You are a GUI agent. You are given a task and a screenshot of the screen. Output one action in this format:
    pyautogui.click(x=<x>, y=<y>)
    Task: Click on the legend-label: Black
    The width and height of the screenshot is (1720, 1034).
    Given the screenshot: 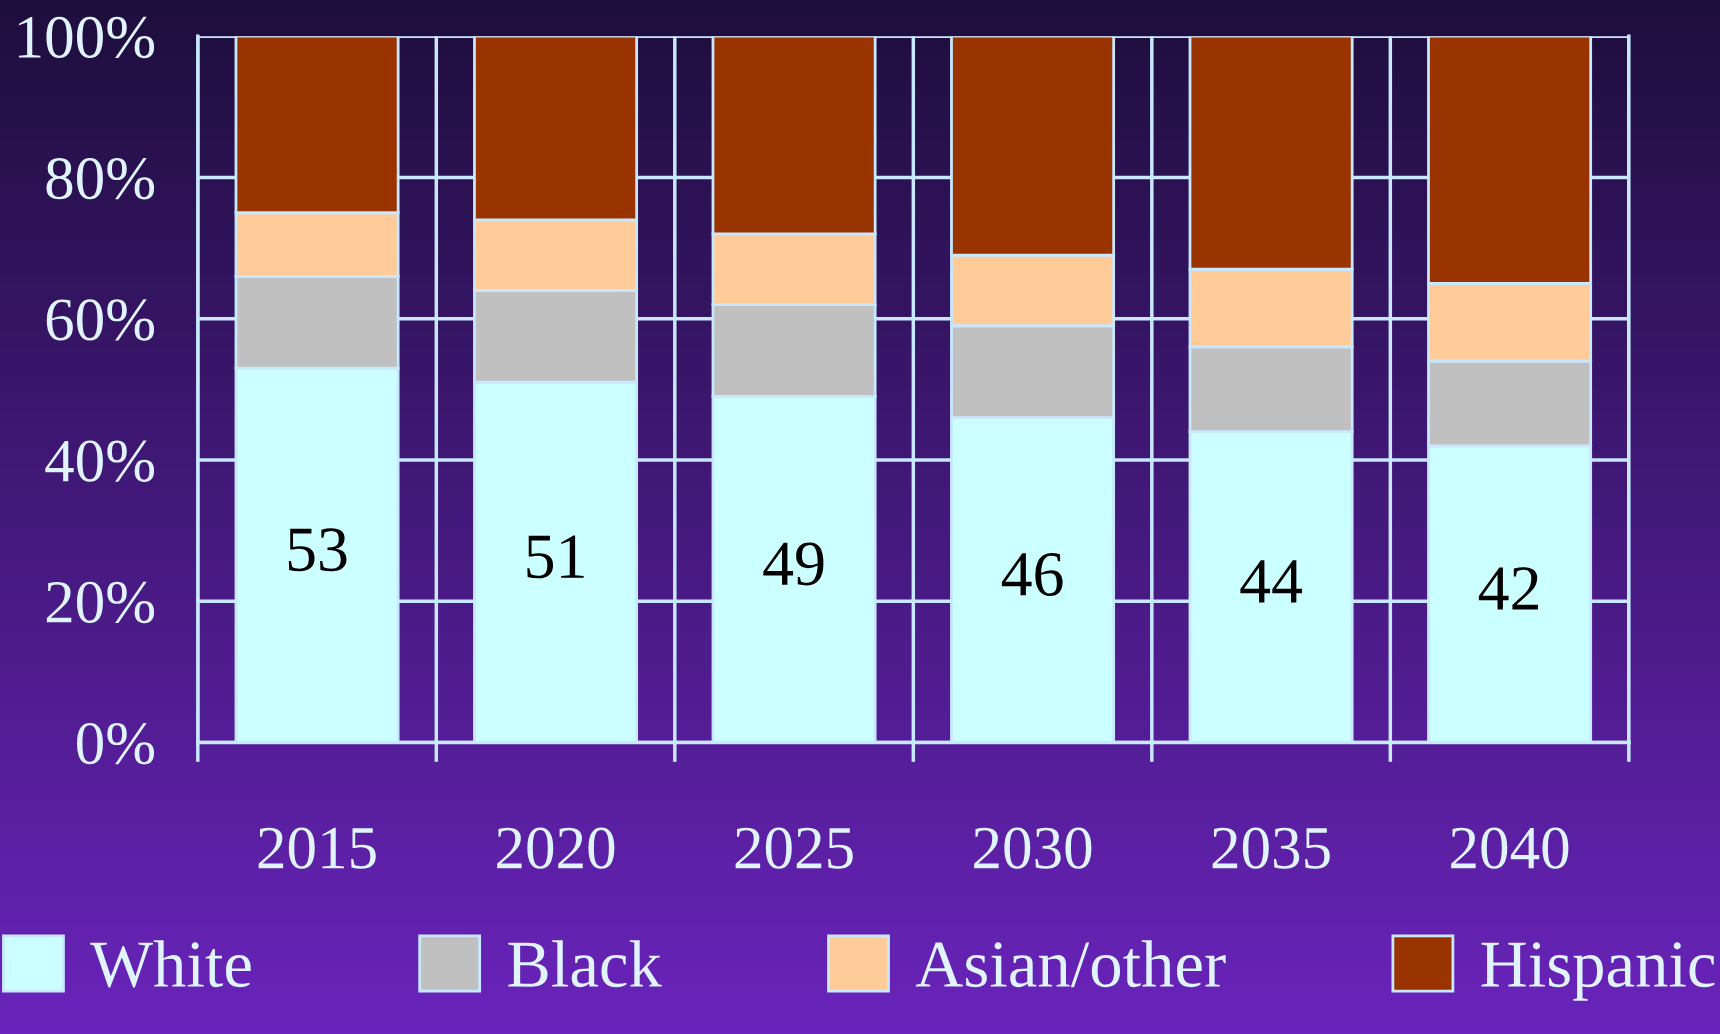 What is the action you would take?
    pyautogui.click(x=585, y=964)
    